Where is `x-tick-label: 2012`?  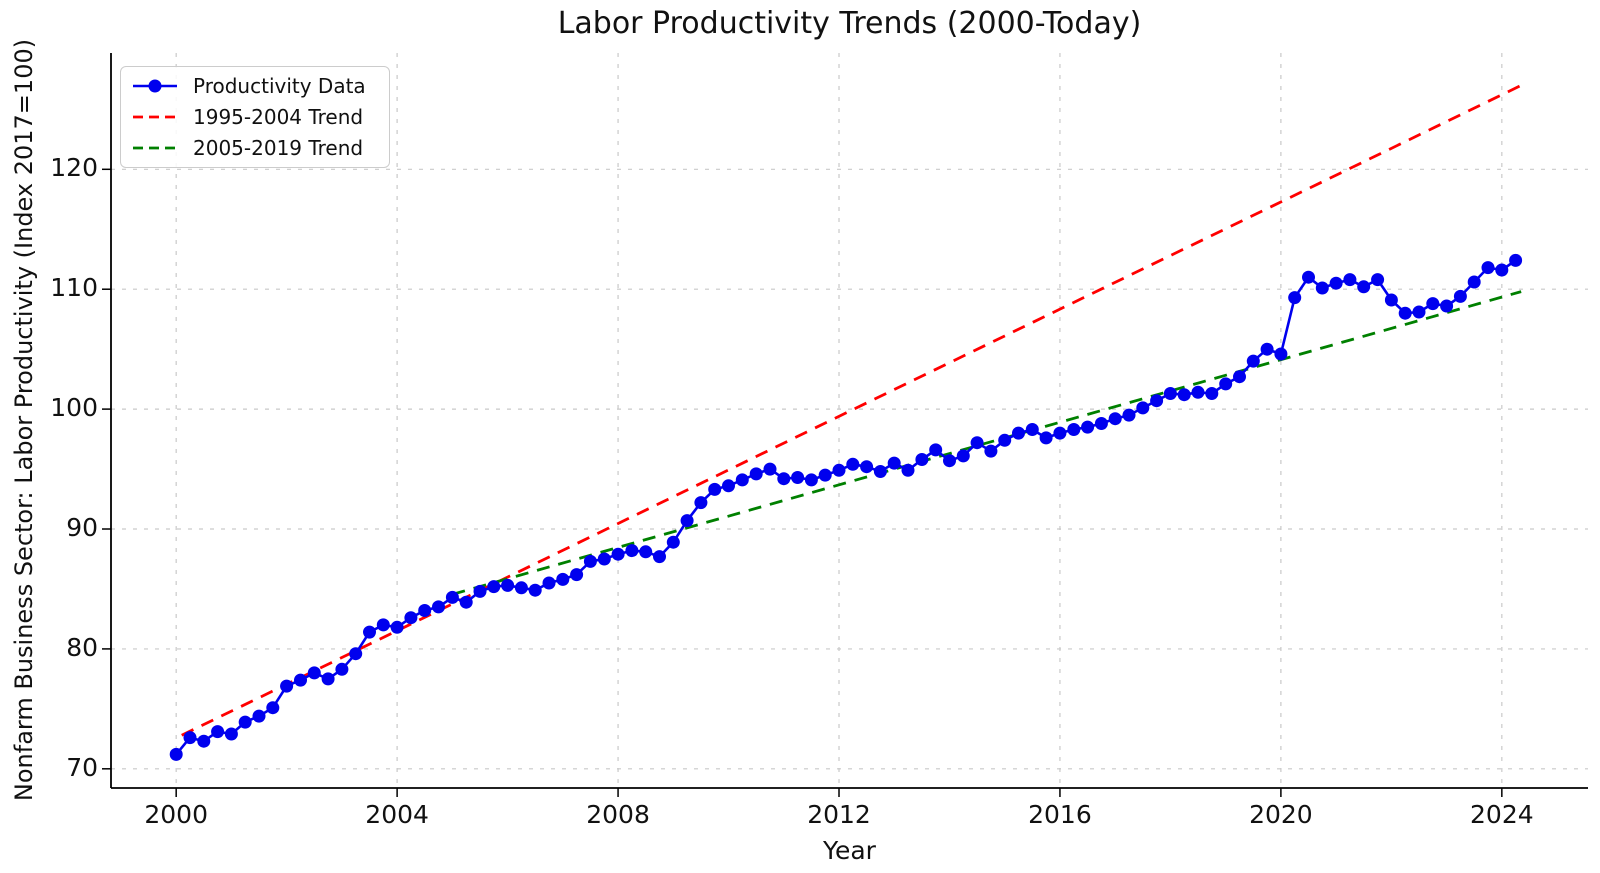
x-tick-label: 2012 is located at coordinates (839, 814).